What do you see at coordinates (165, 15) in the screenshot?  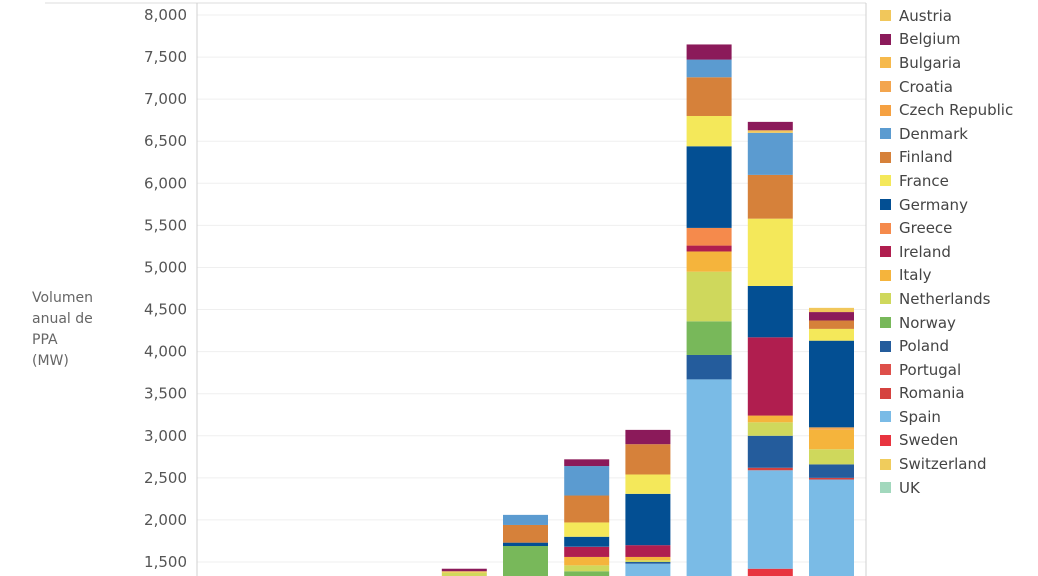 I see `y-tick-label: 8,000` at bounding box center [165, 15].